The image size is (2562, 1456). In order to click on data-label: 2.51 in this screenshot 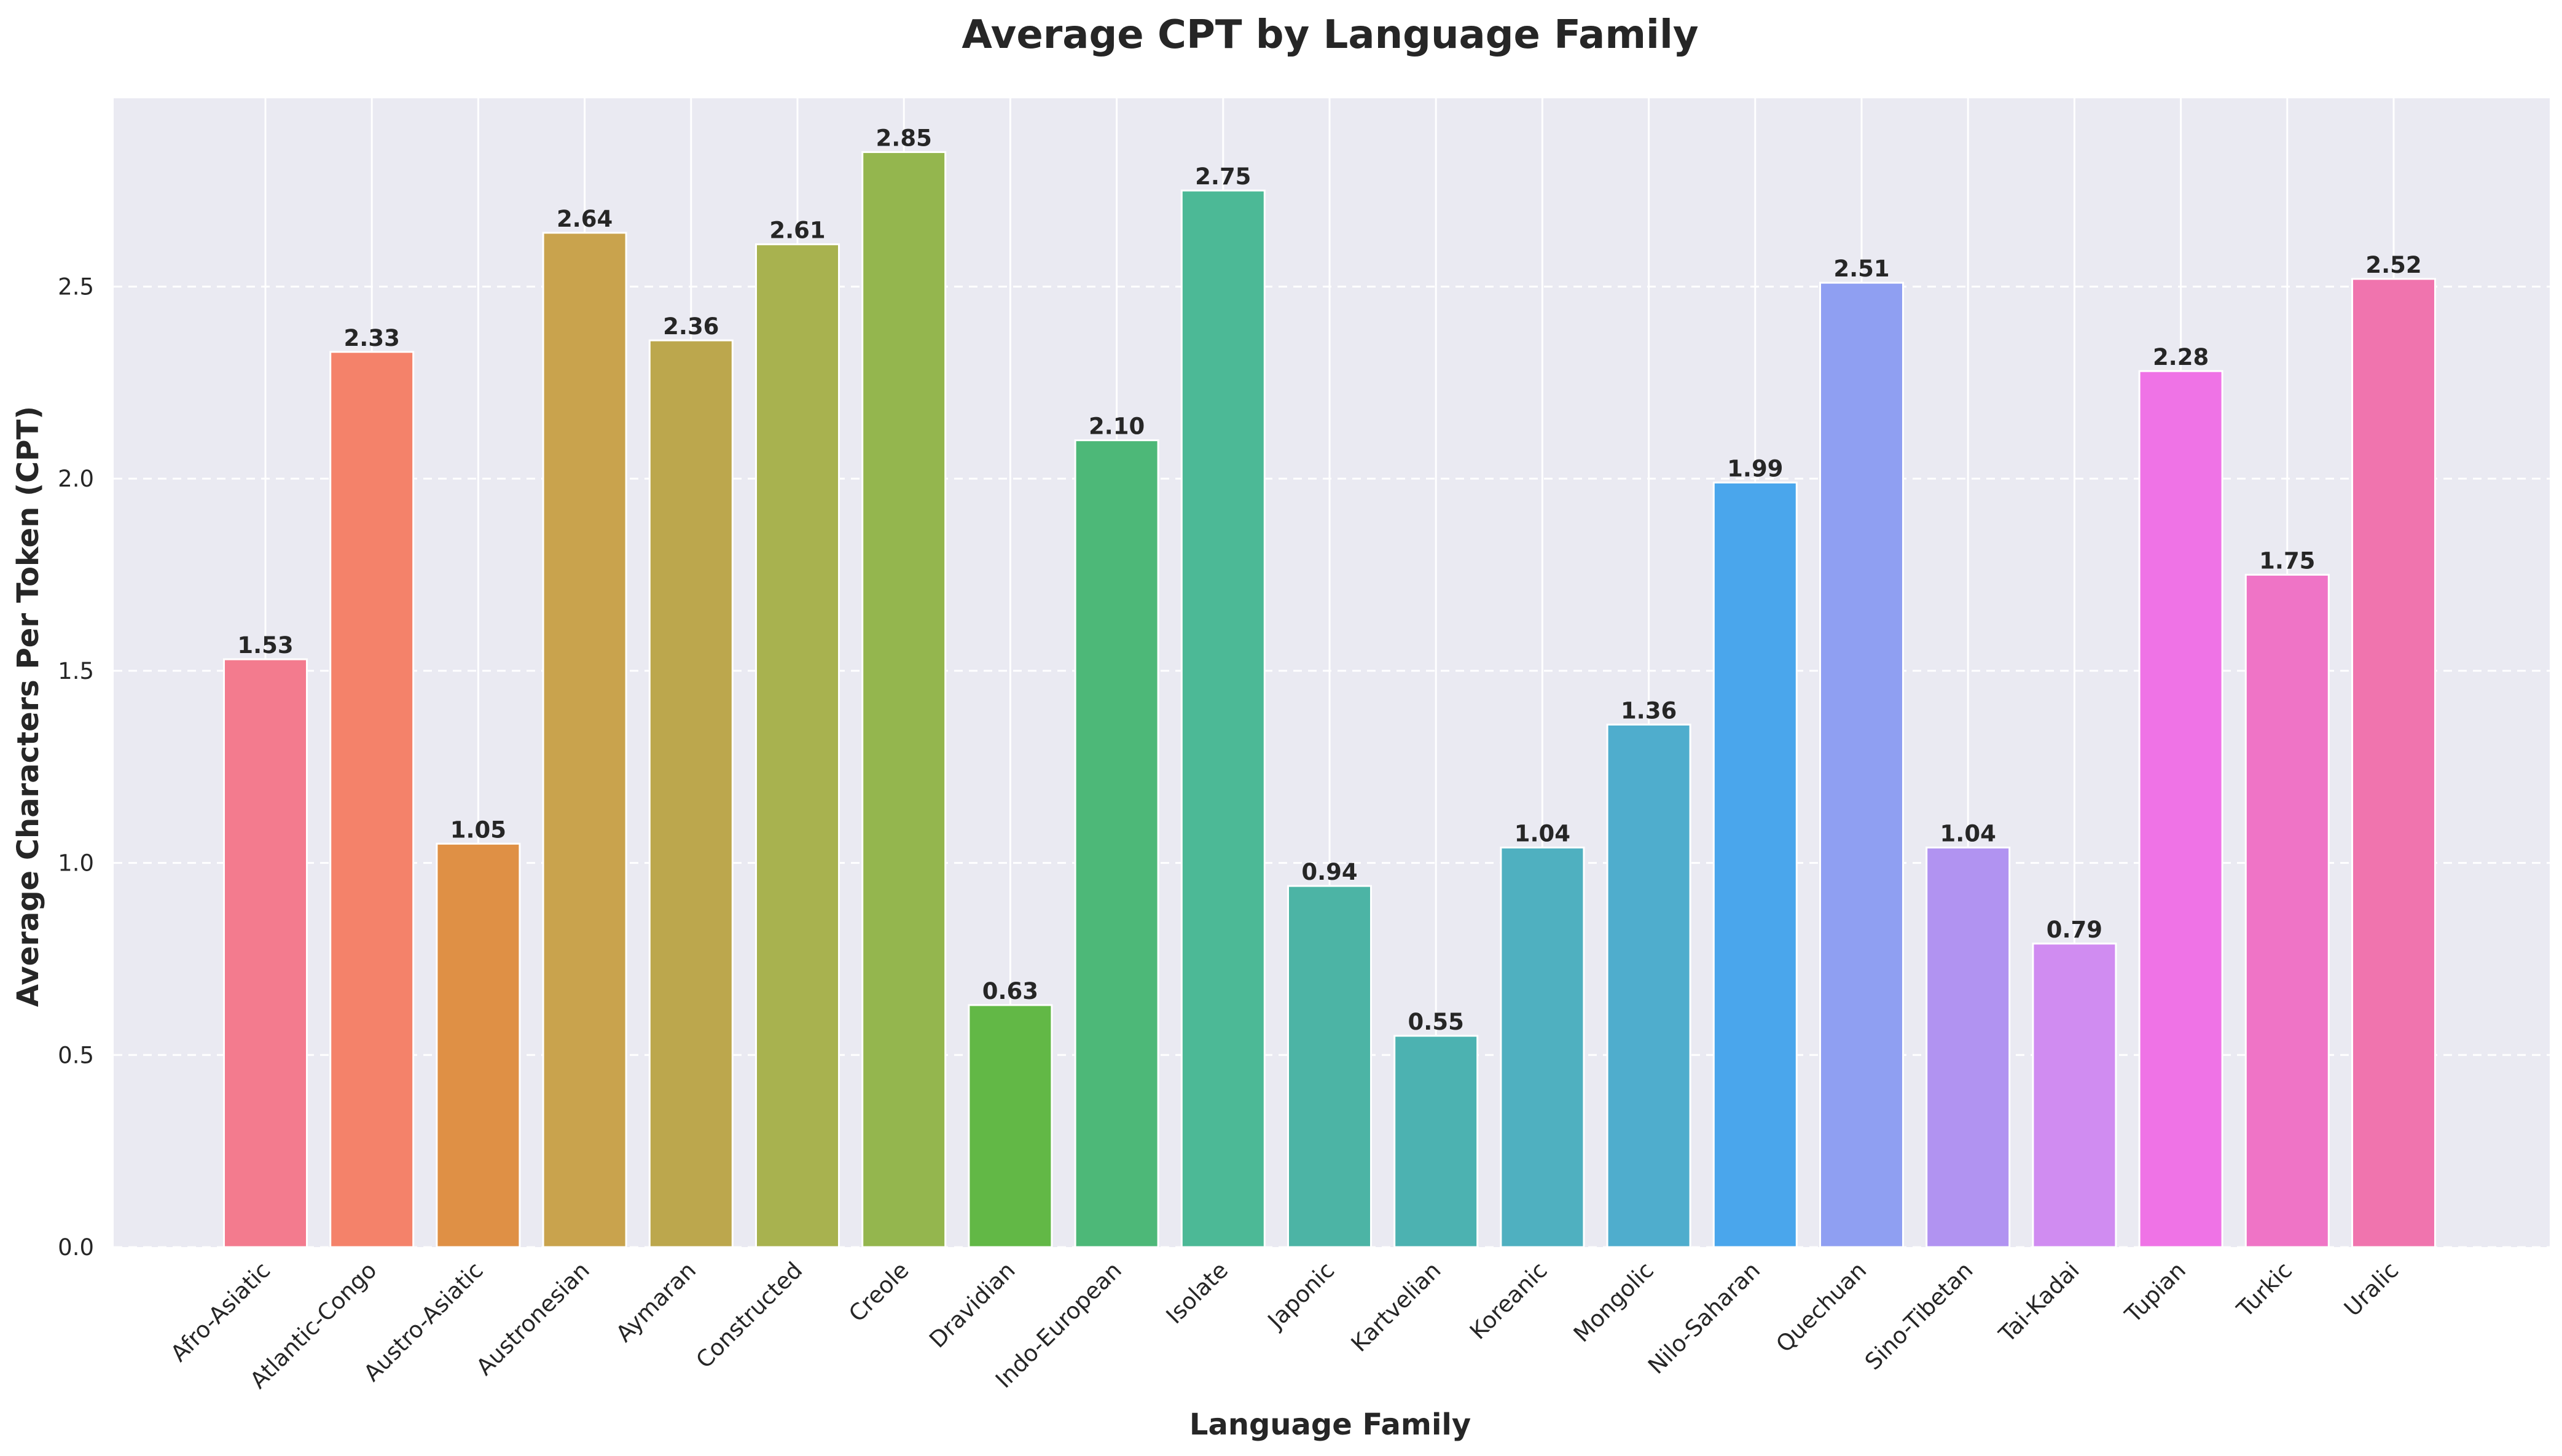, I will do `click(1861, 269)`.